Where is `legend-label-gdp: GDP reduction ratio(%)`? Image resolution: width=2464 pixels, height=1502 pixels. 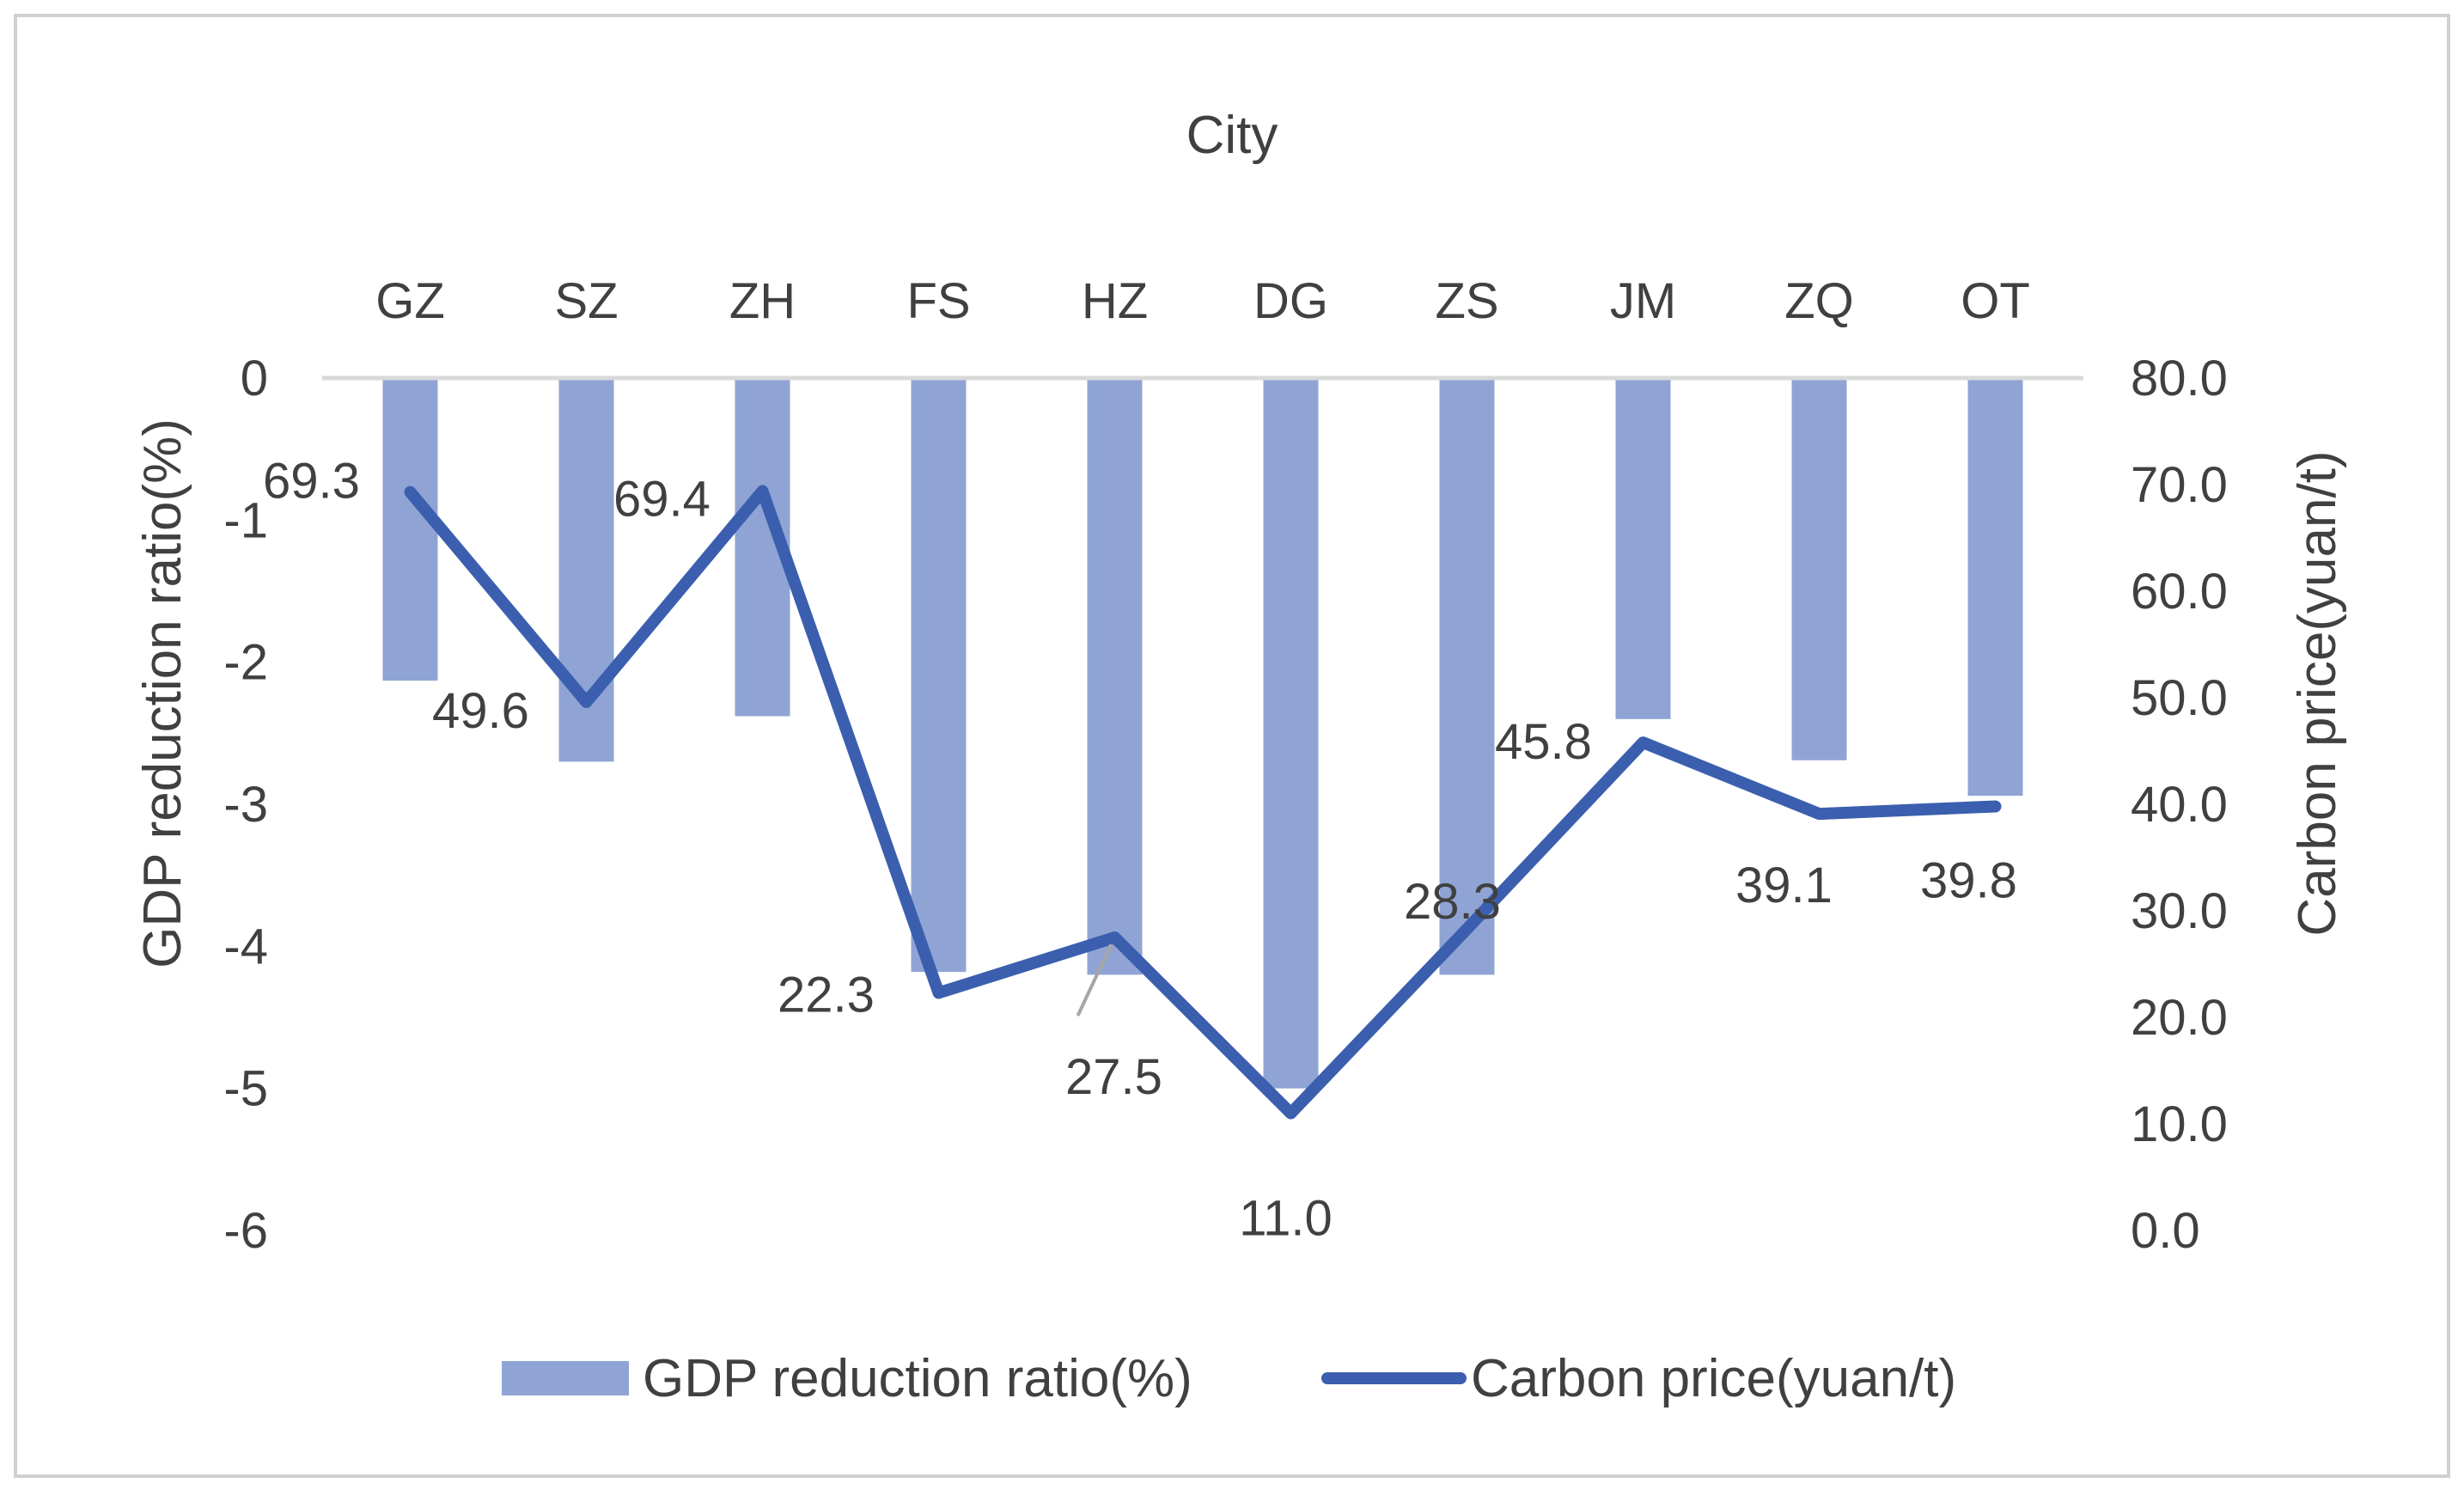 legend-label-gdp: GDP reduction ratio(%) is located at coordinates (917, 1378).